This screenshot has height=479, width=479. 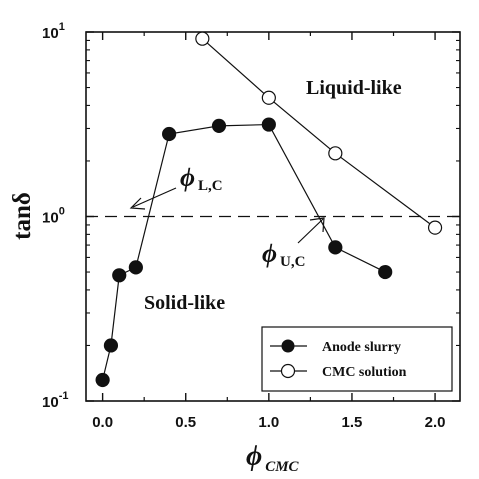 What do you see at coordinates (311, 230) in the screenshot?
I see `arrow-phi-uc` at bounding box center [311, 230].